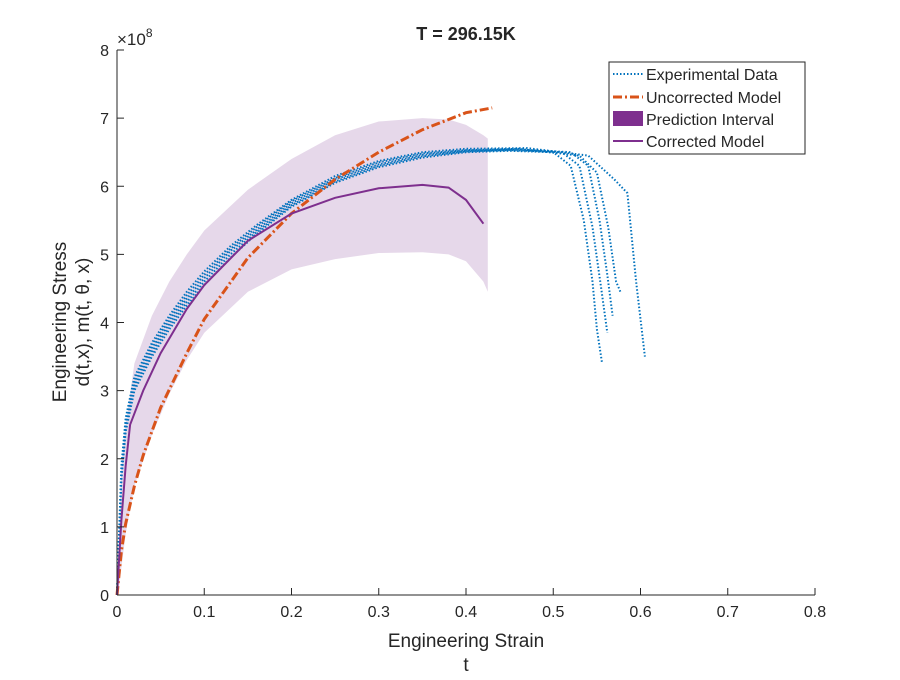 This screenshot has width=900, height=680. Describe the element at coordinates (291, 612) in the screenshot. I see `x-tick-label: 0.2` at that location.